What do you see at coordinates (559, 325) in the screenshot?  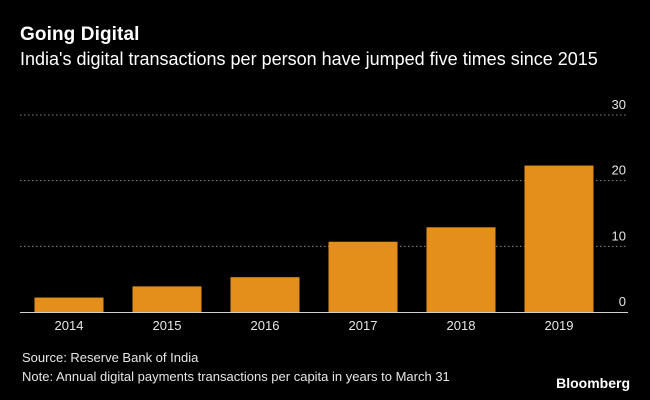 I see `x-tick-label: 2019` at bounding box center [559, 325].